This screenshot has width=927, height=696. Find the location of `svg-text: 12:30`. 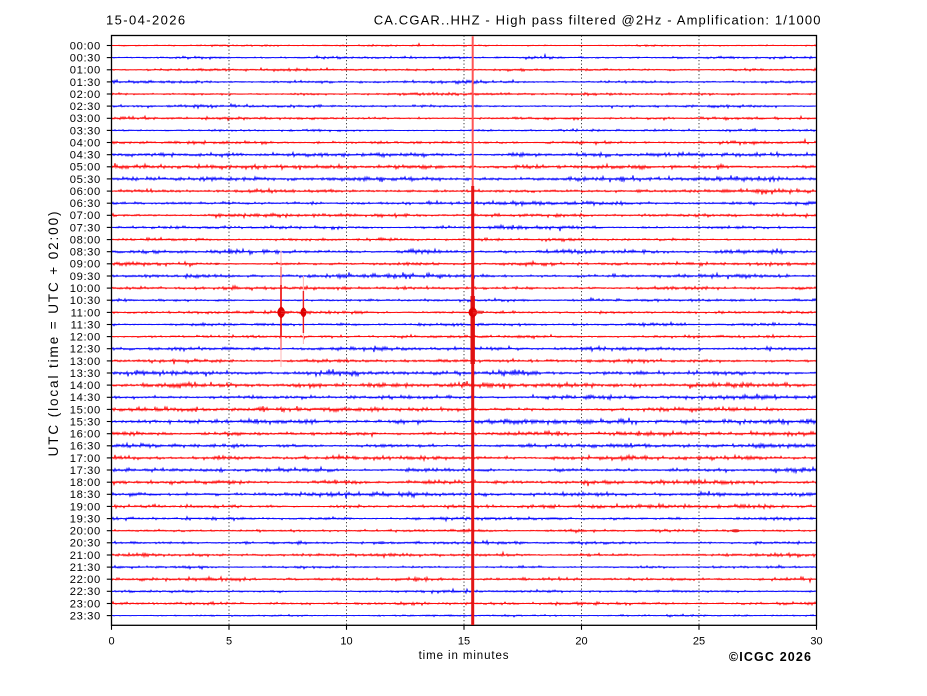

svg-text: 12:30 is located at coordinates (85, 350).